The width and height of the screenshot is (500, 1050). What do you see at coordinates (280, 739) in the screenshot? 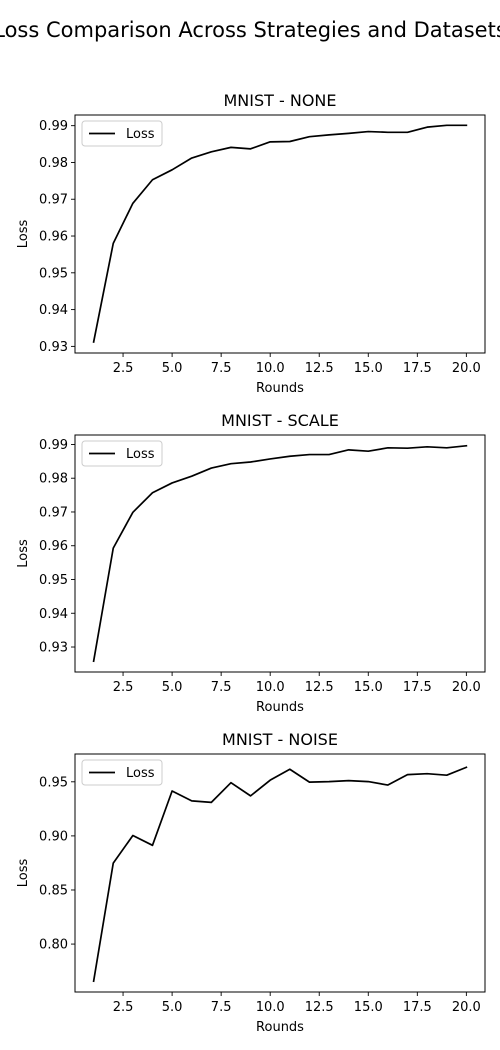
I see `subplot-title: MNIST - NOISE` at bounding box center [280, 739].